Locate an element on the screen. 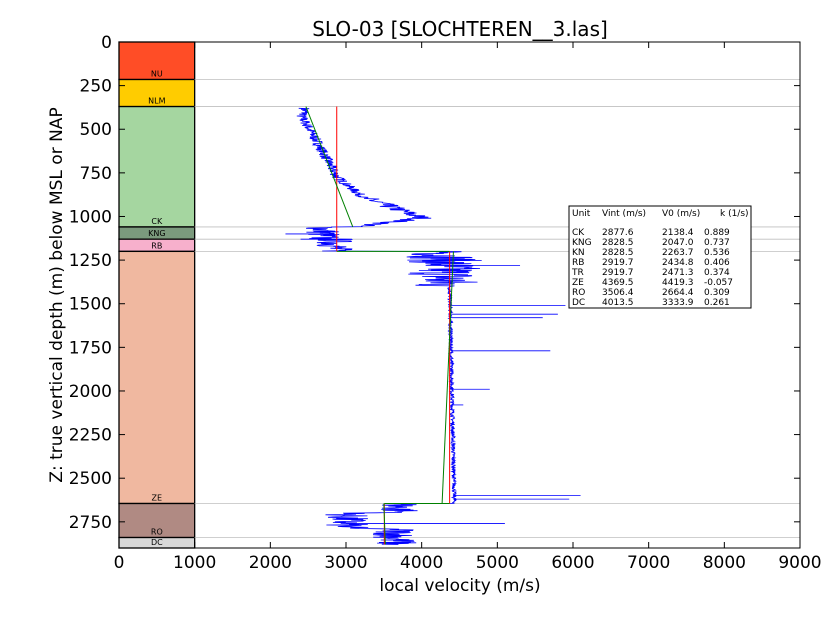 Image resolution: width=840 pixels, height=630 pixels. unit-label-kng: KNG is located at coordinates (156, 233).